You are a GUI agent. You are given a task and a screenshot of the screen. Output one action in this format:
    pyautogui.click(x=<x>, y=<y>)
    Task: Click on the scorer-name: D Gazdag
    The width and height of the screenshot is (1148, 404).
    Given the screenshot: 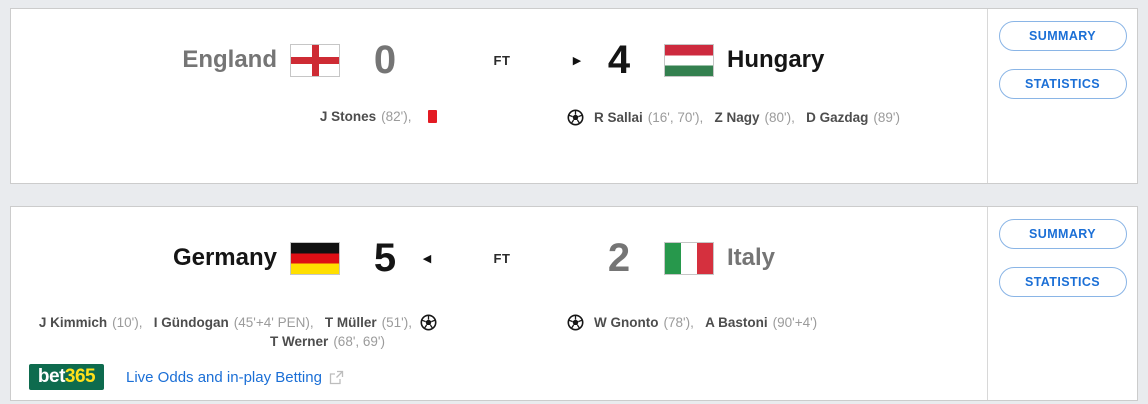 What is the action you would take?
    pyautogui.click(x=837, y=117)
    